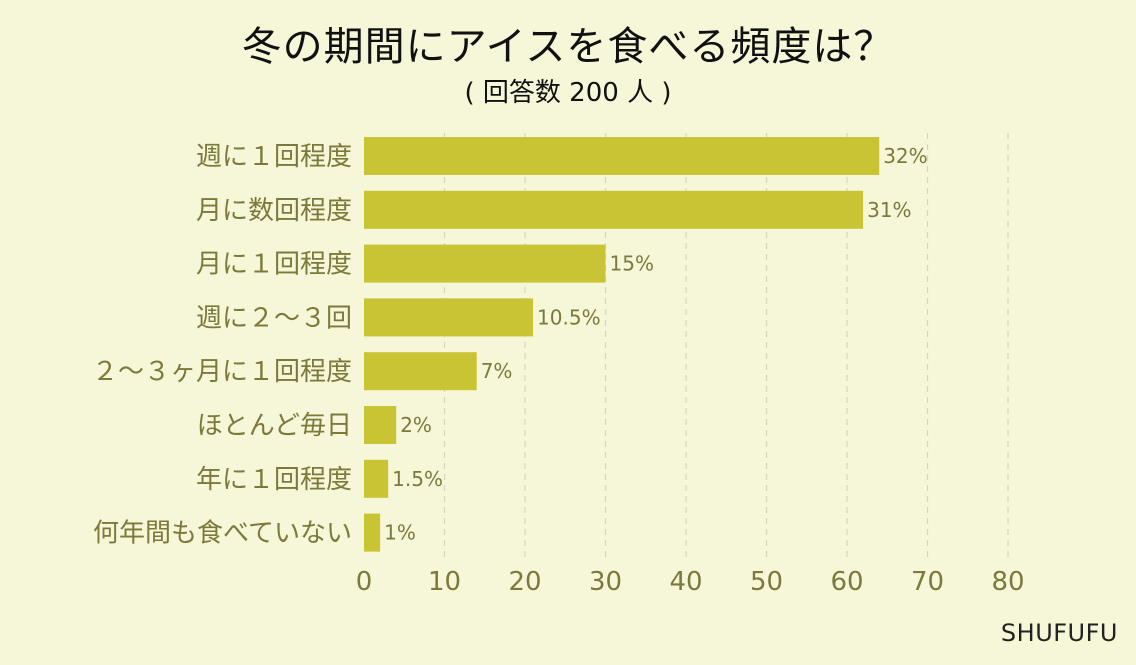 This screenshot has height=665, width=1136. Describe the element at coordinates (568, 47) in the screenshot. I see `chart-title: 冬の期間にアイスを食べる頻度は？` at that location.